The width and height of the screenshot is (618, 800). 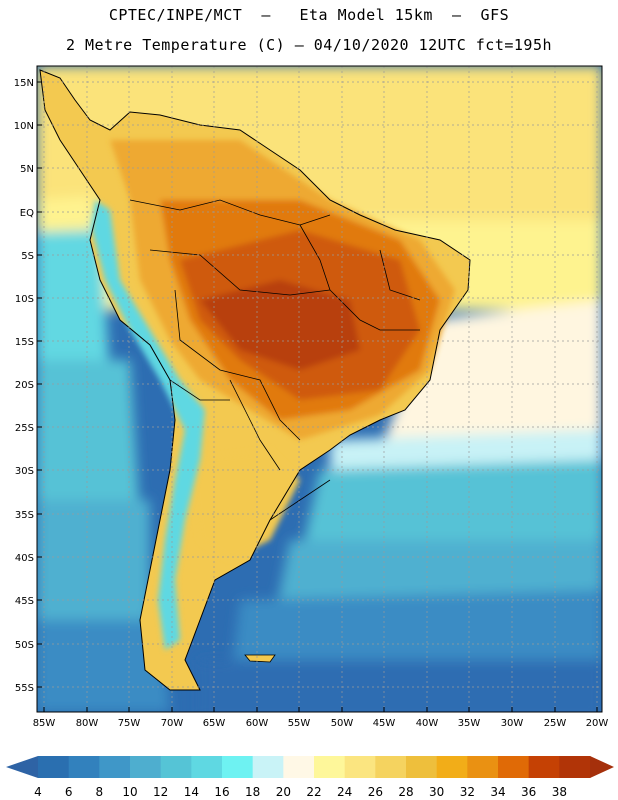 I want to click on latitude-label: 35S, so click(x=24, y=515).